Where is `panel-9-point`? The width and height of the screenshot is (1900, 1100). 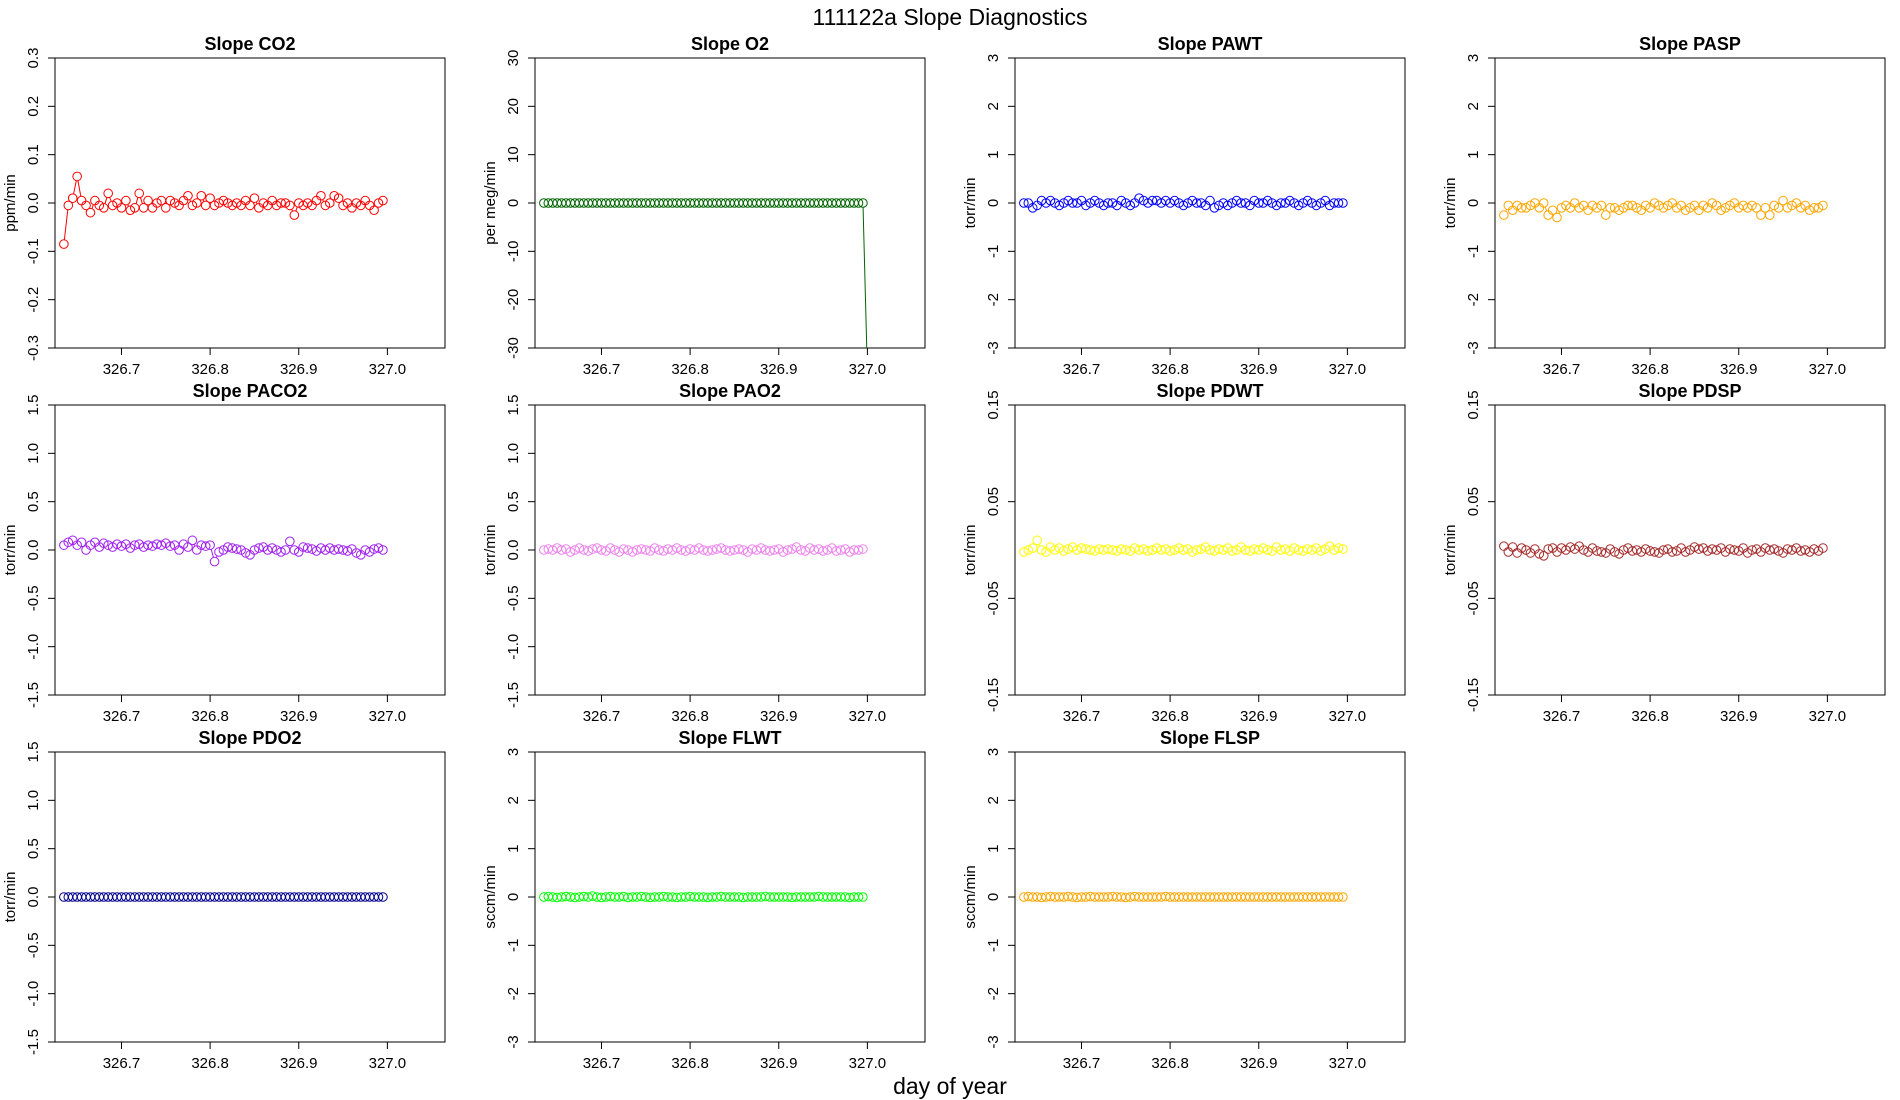
panel-9-point is located at coordinates (378, 897).